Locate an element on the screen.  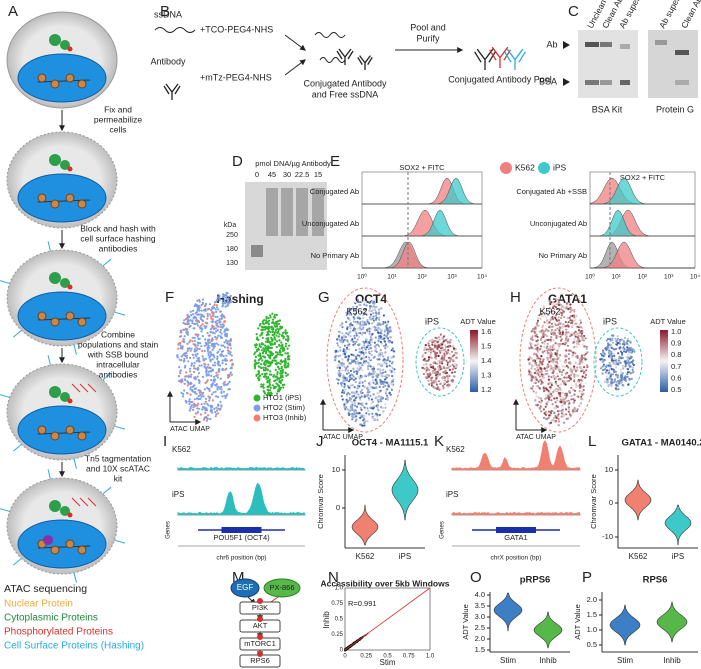
lane-label: 0 is located at coordinates (257, 174).